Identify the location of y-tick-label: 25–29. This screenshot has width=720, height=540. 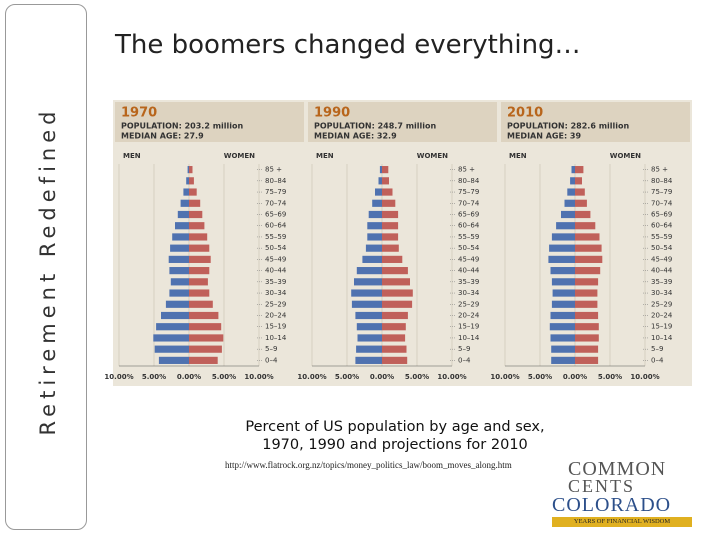
(275, 304).